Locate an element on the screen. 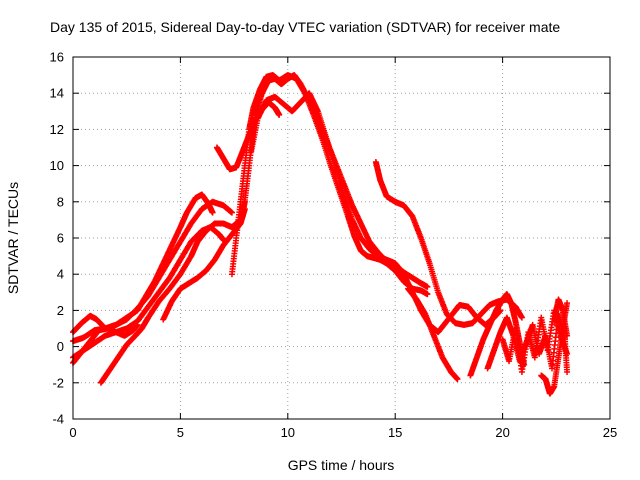 This screenshot has height=480, width=640. y-tick-label: 14 is located at coordinates (57, 93).